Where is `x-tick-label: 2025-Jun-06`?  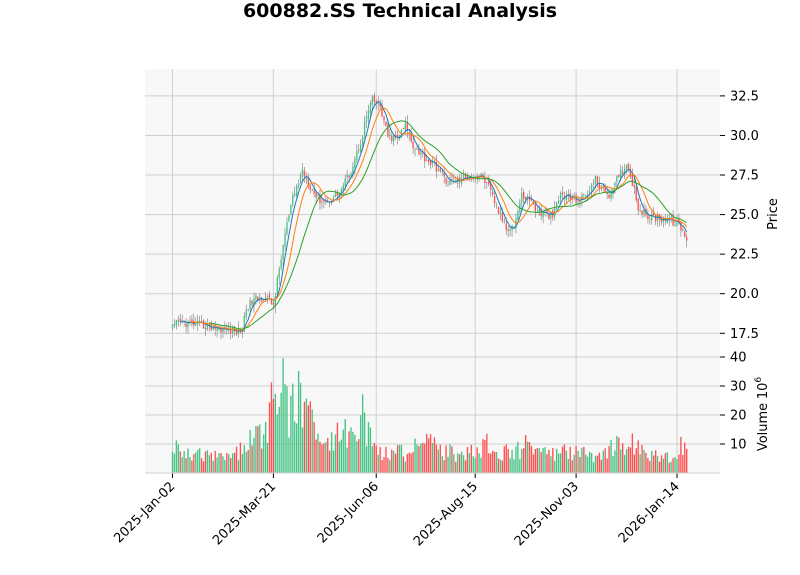
x-tick-label: 2025-Jun-06 is located at coordinates (348, 512).